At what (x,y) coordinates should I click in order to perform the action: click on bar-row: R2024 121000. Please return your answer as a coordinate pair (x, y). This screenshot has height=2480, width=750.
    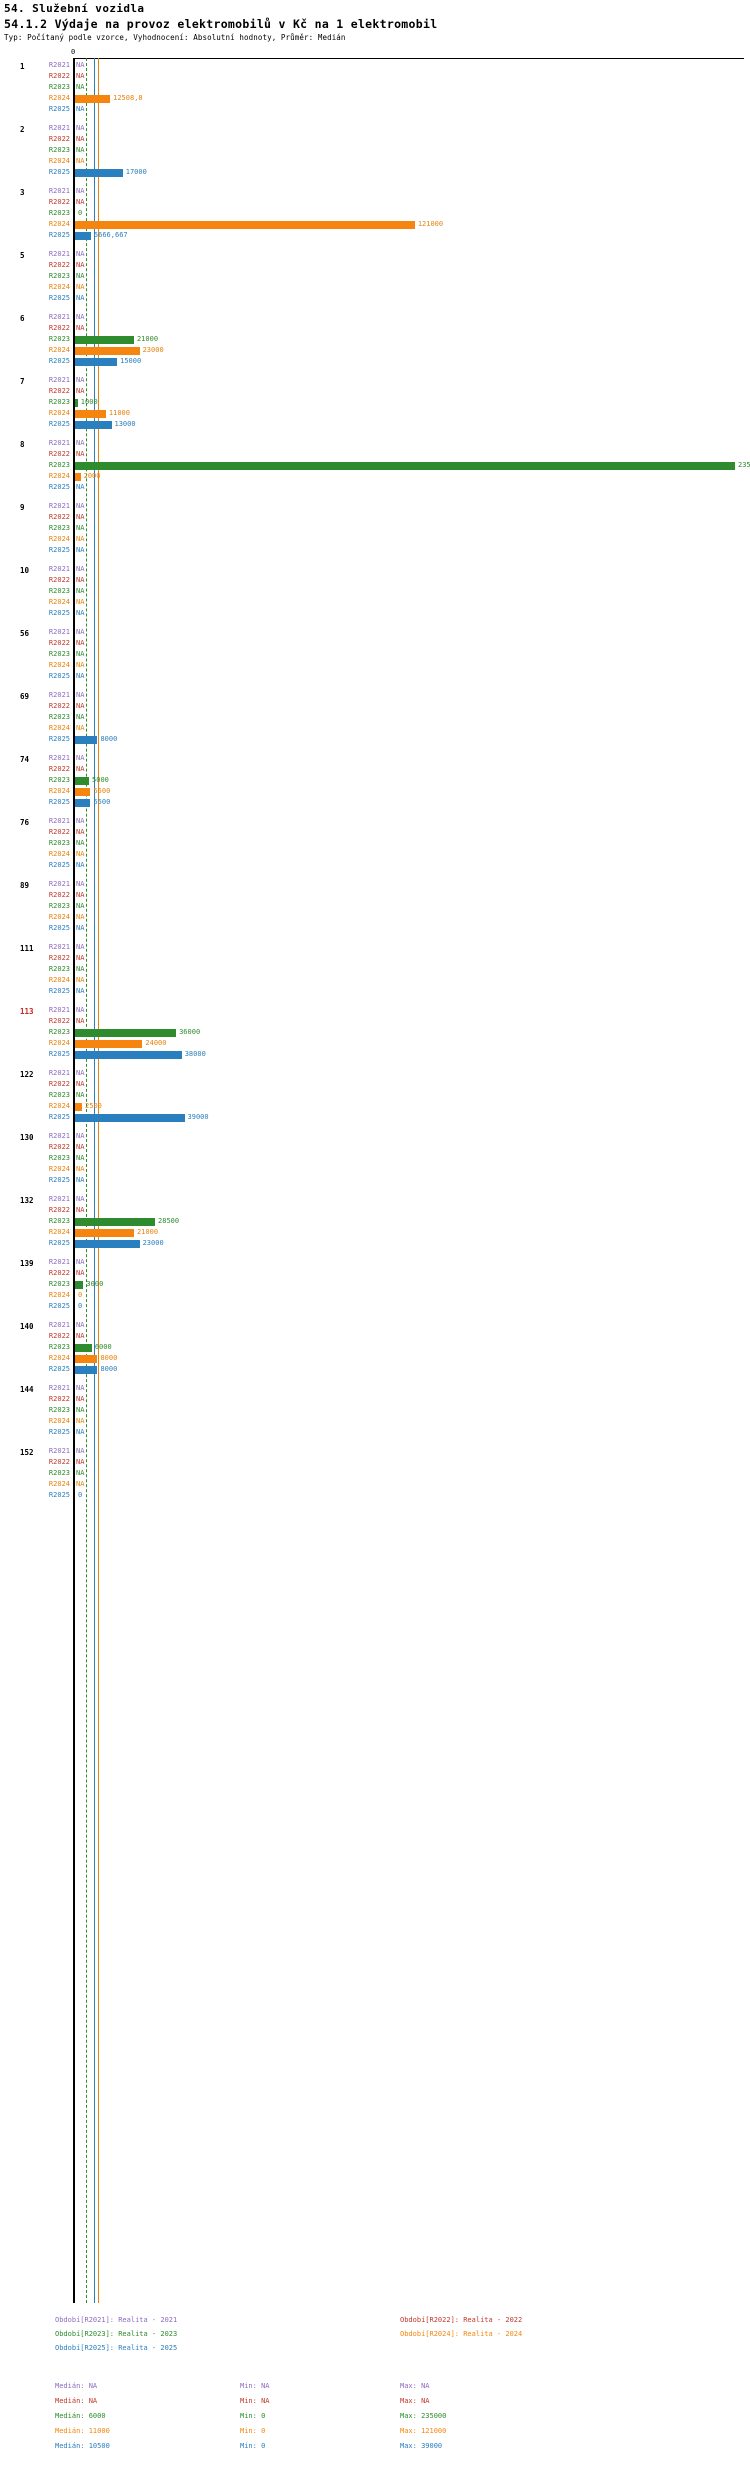
    Looking at the image, I should click on (375, 224).